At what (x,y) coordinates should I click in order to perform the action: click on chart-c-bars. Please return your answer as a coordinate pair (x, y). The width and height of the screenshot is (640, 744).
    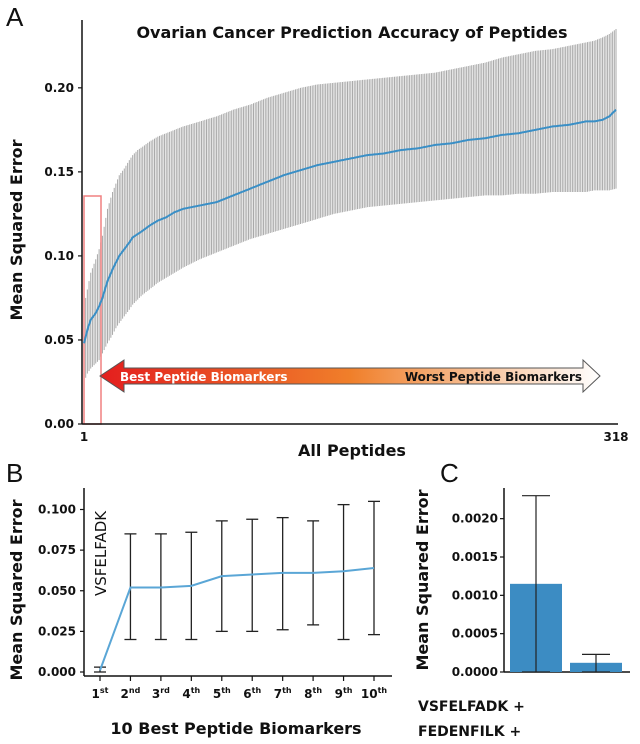
    Looking at the image, I should click on (566, 584).